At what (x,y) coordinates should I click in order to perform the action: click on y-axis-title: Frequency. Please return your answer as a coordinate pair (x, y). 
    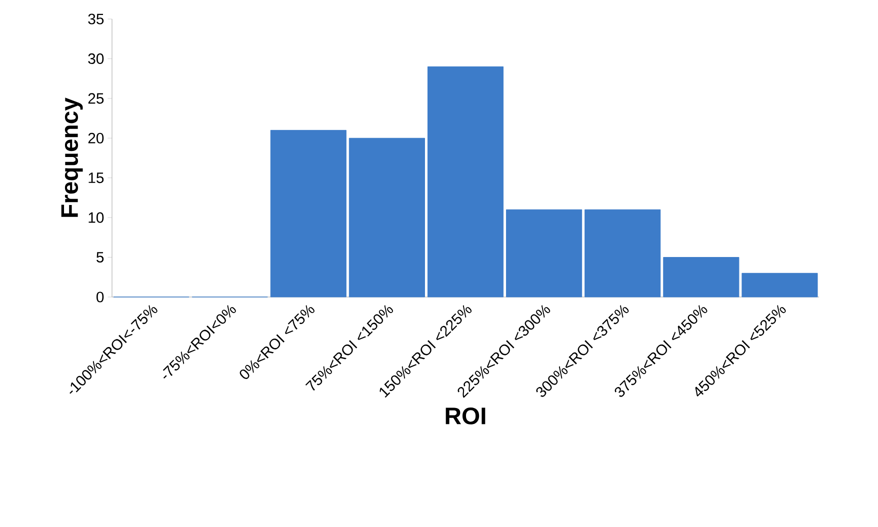
    Looking at the image, I should click on (72, 157).